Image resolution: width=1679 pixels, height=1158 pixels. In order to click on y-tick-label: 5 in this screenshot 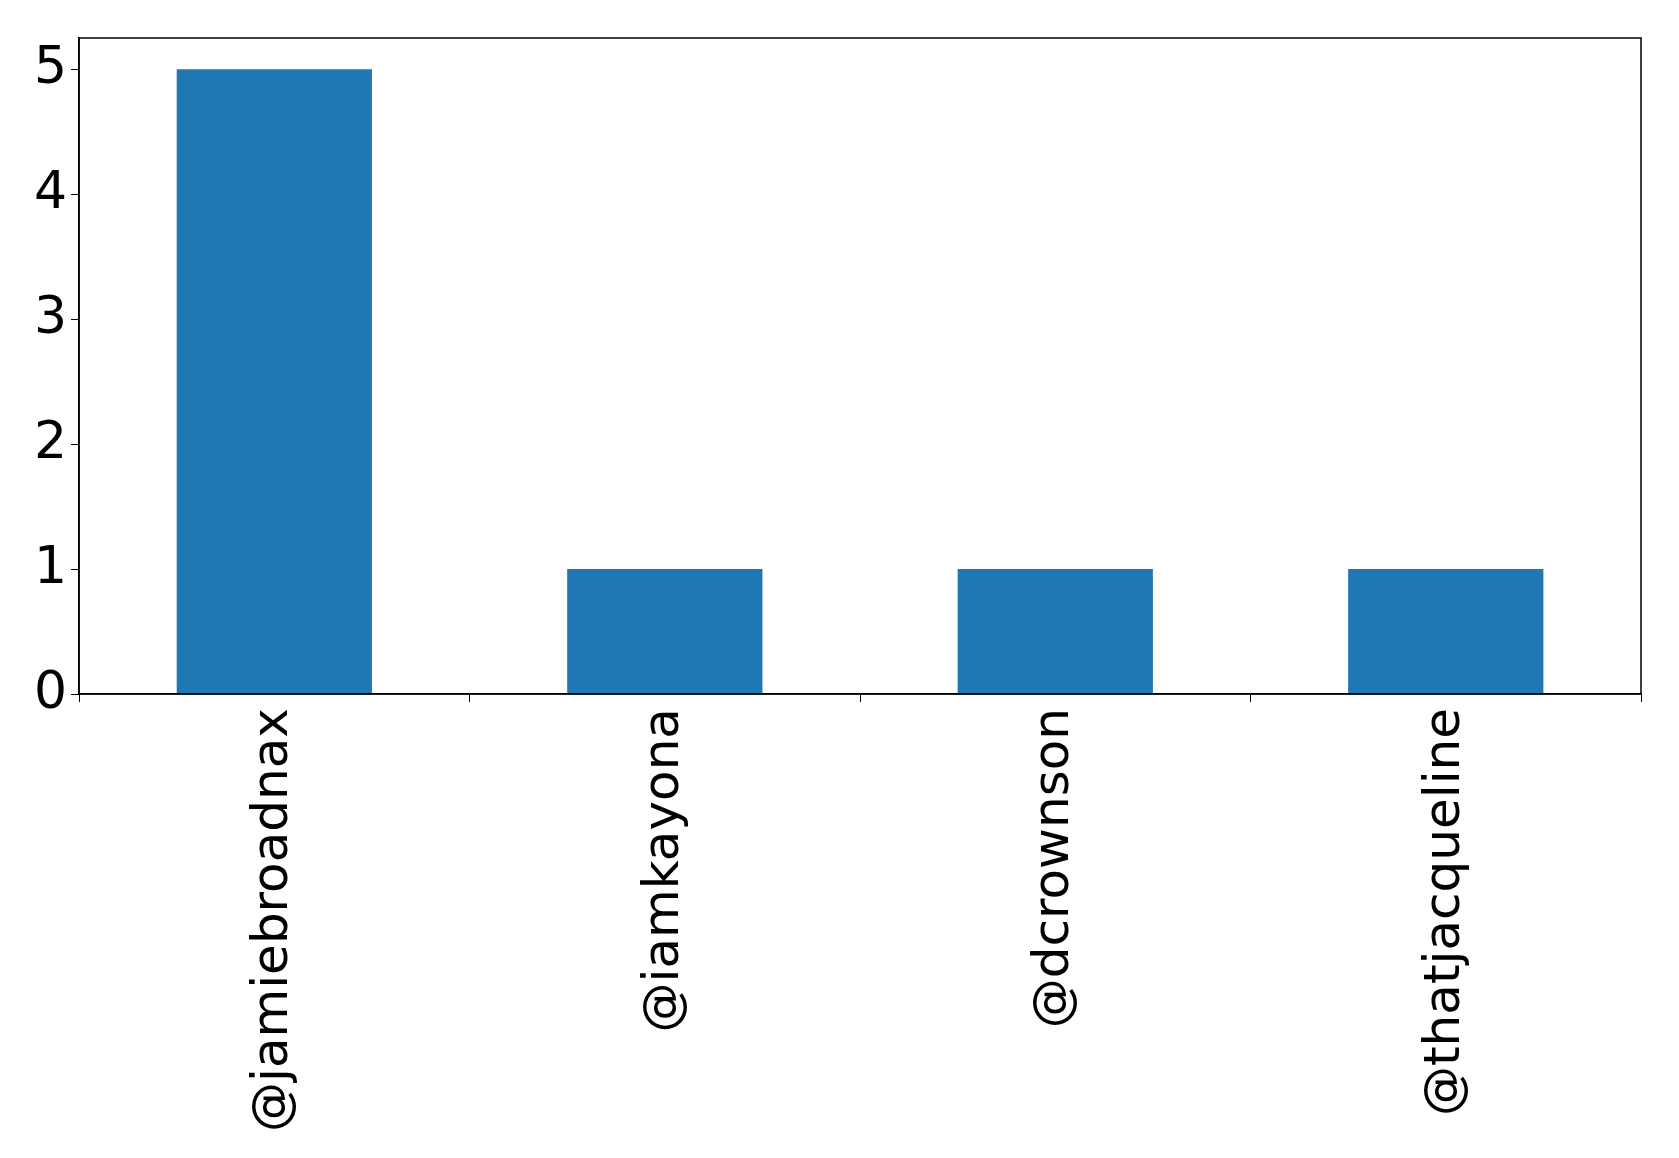, I will do `click(50, 64)`.